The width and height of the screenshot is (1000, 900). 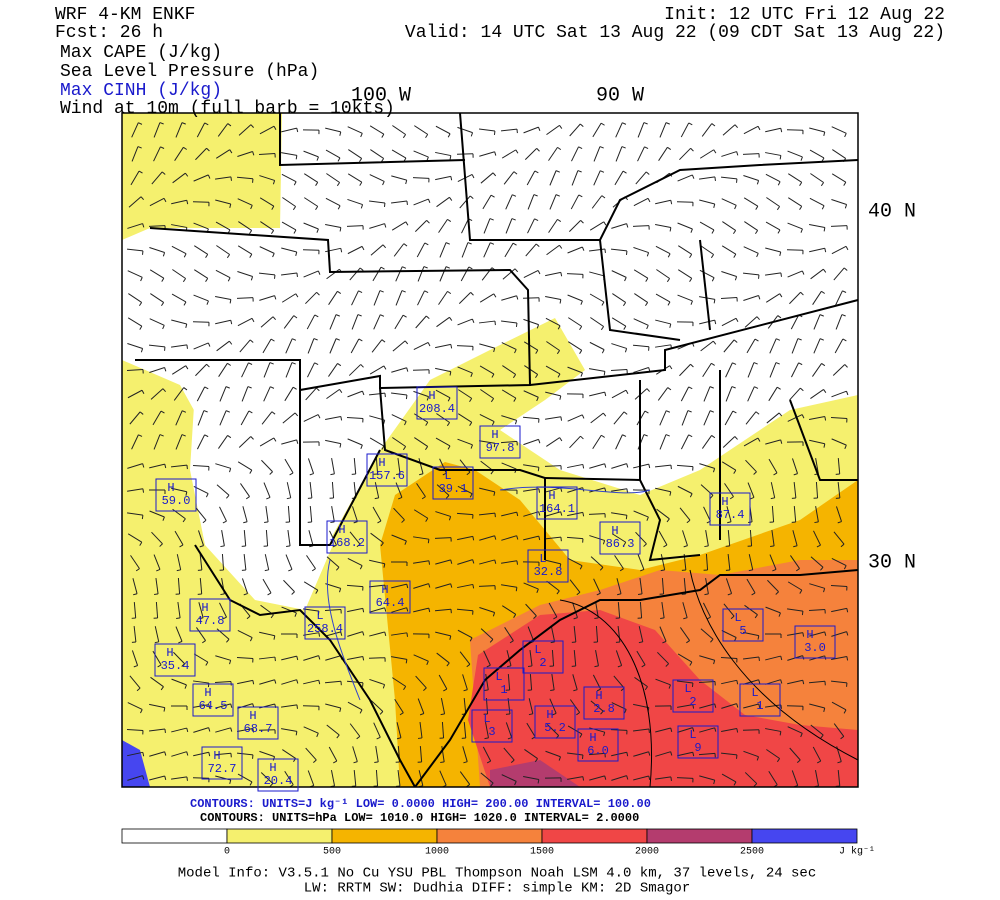 I want to click on center-value: 64.4, so click(x=390, y=603).